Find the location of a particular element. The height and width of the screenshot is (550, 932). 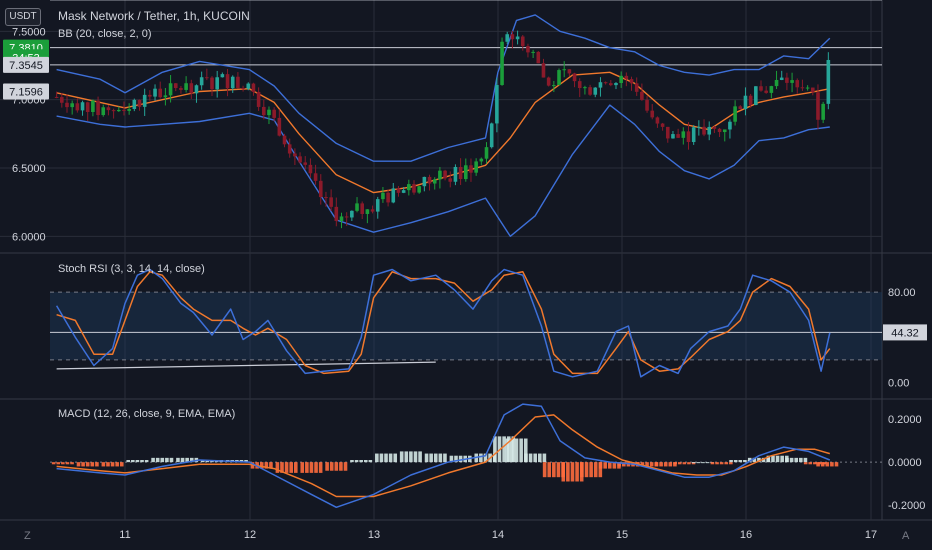

bb-legend: BB (20, close, 2, 0) is located at coordinates (105, 34).